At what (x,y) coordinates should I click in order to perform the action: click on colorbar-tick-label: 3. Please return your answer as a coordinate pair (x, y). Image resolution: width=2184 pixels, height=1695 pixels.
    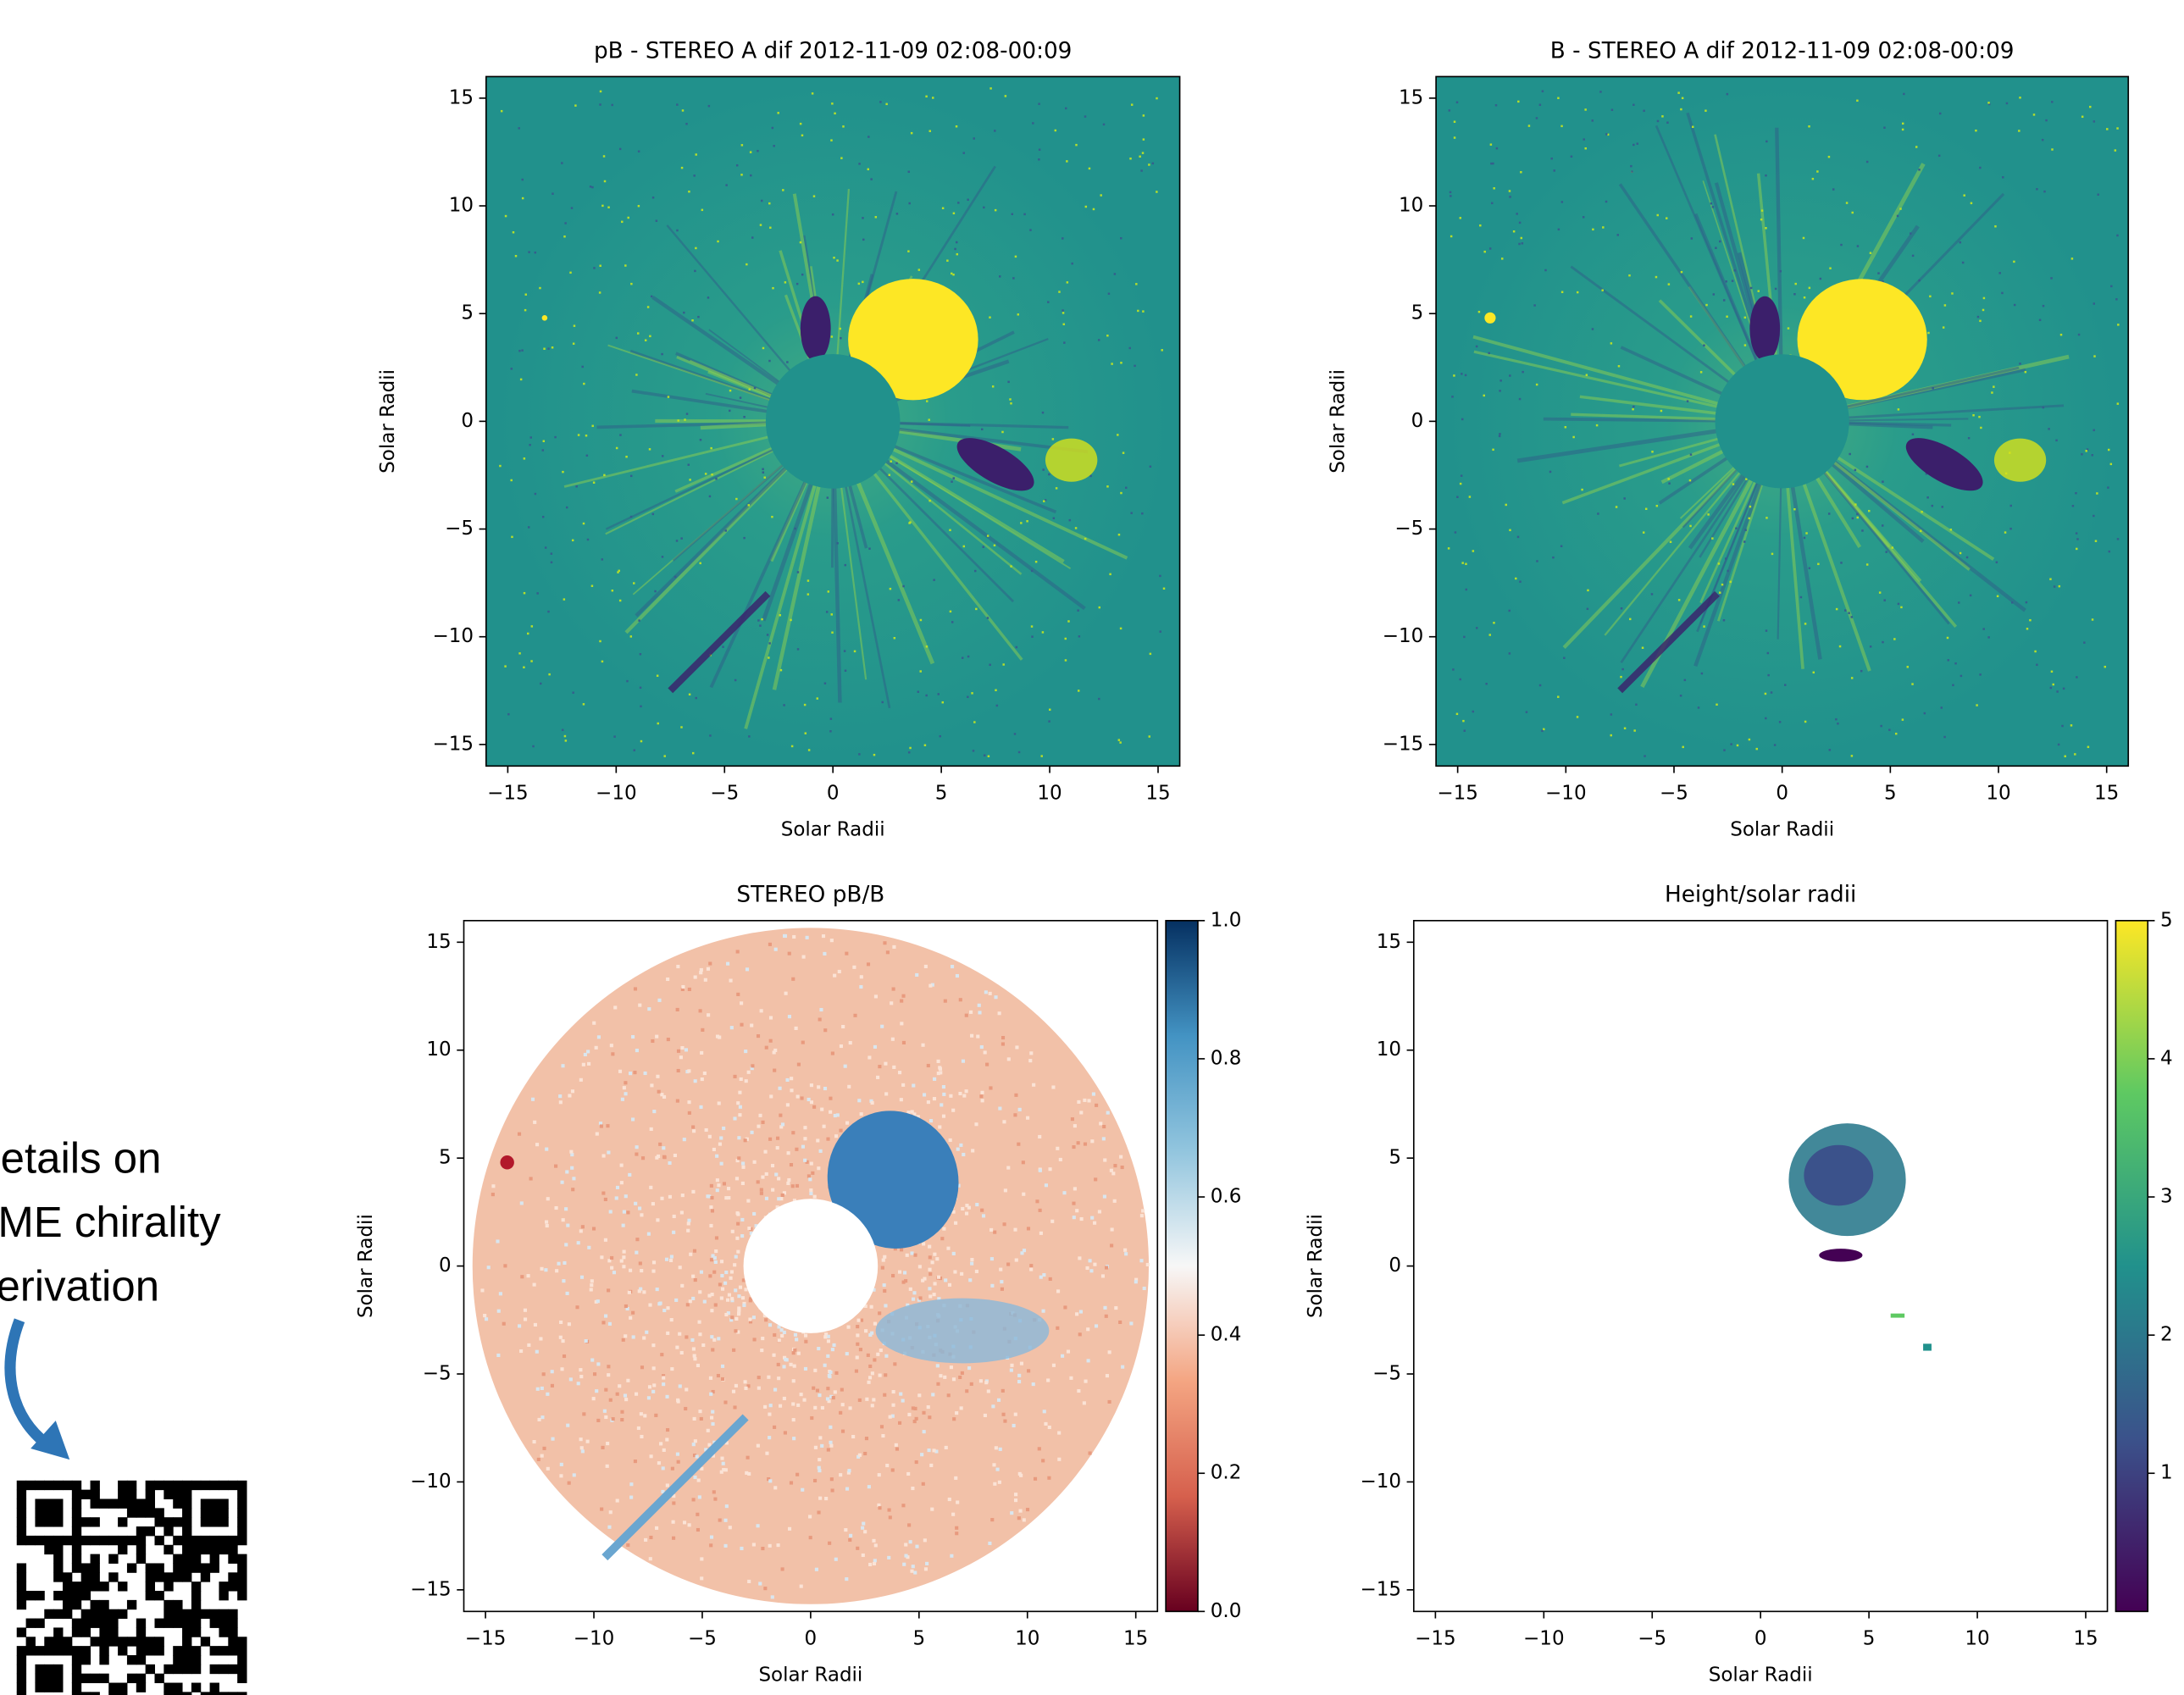
    Looking at the image, I should click on (2166, 1197).